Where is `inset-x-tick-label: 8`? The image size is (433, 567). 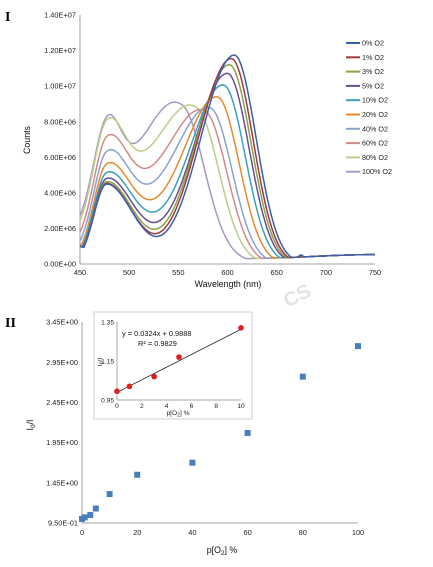 inset-x-tick-label: 8 is located at coordinates (216, 406).